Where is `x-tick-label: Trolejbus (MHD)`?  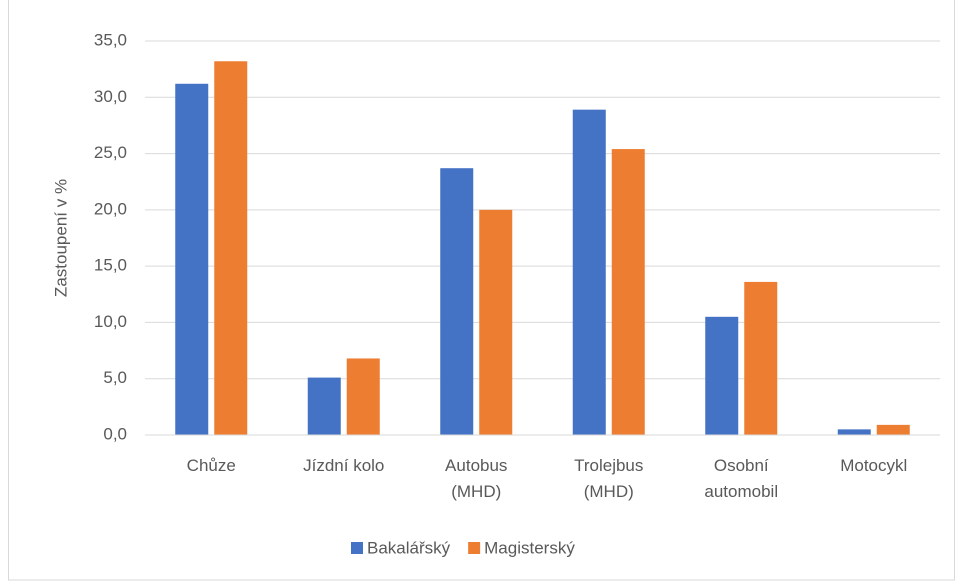
x-tick-label: Trolejbus (MHD) is located at coordinates (608, 478).